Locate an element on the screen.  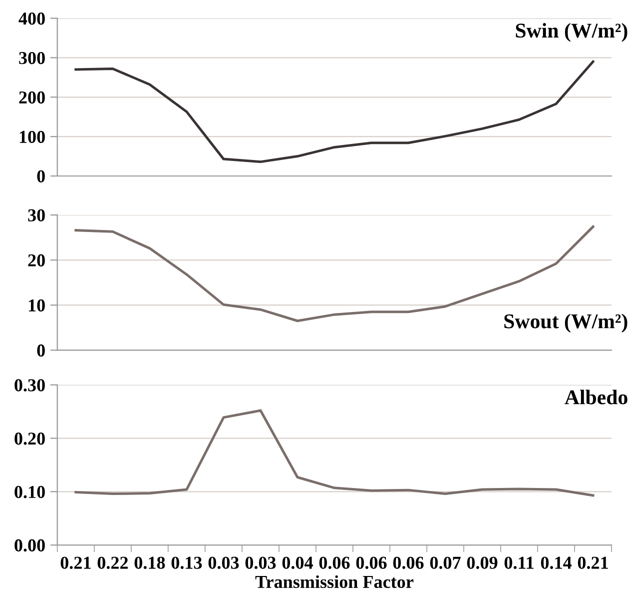
text: Swout (W/m²) is located at coordinates (566, 323).